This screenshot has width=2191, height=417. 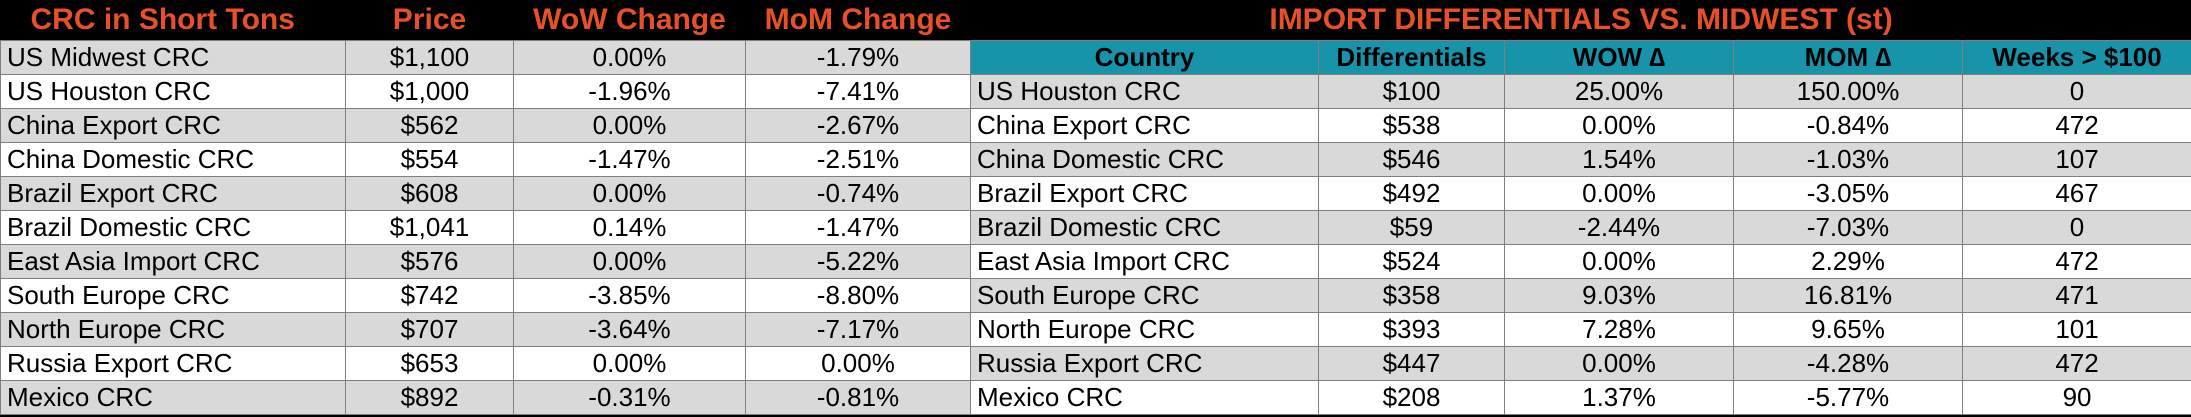 I want to click on right-table-title: IMPORT DIFFERENTIALS VS. MIDWEST (st), so click(x=1580, y=20).